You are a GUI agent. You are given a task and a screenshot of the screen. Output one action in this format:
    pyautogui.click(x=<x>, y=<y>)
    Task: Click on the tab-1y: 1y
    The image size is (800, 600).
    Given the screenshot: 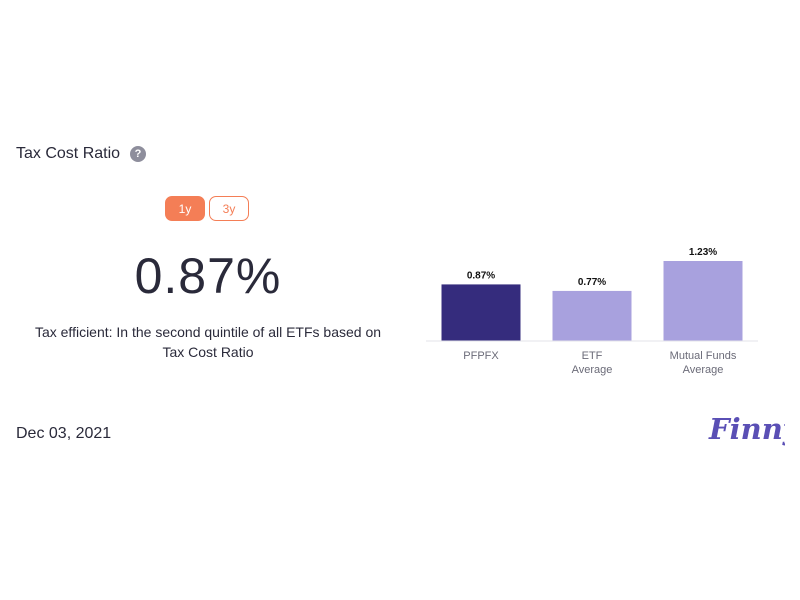 What is the action you would take?
    pyautogui.click(x=185, y=208)
    